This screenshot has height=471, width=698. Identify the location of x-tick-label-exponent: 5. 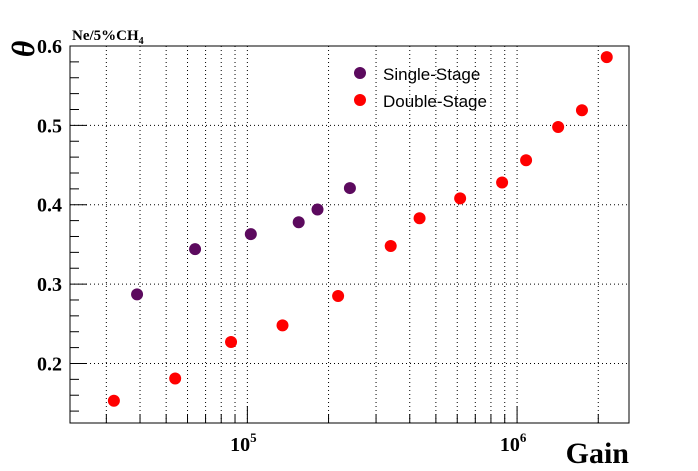
(253, 437).